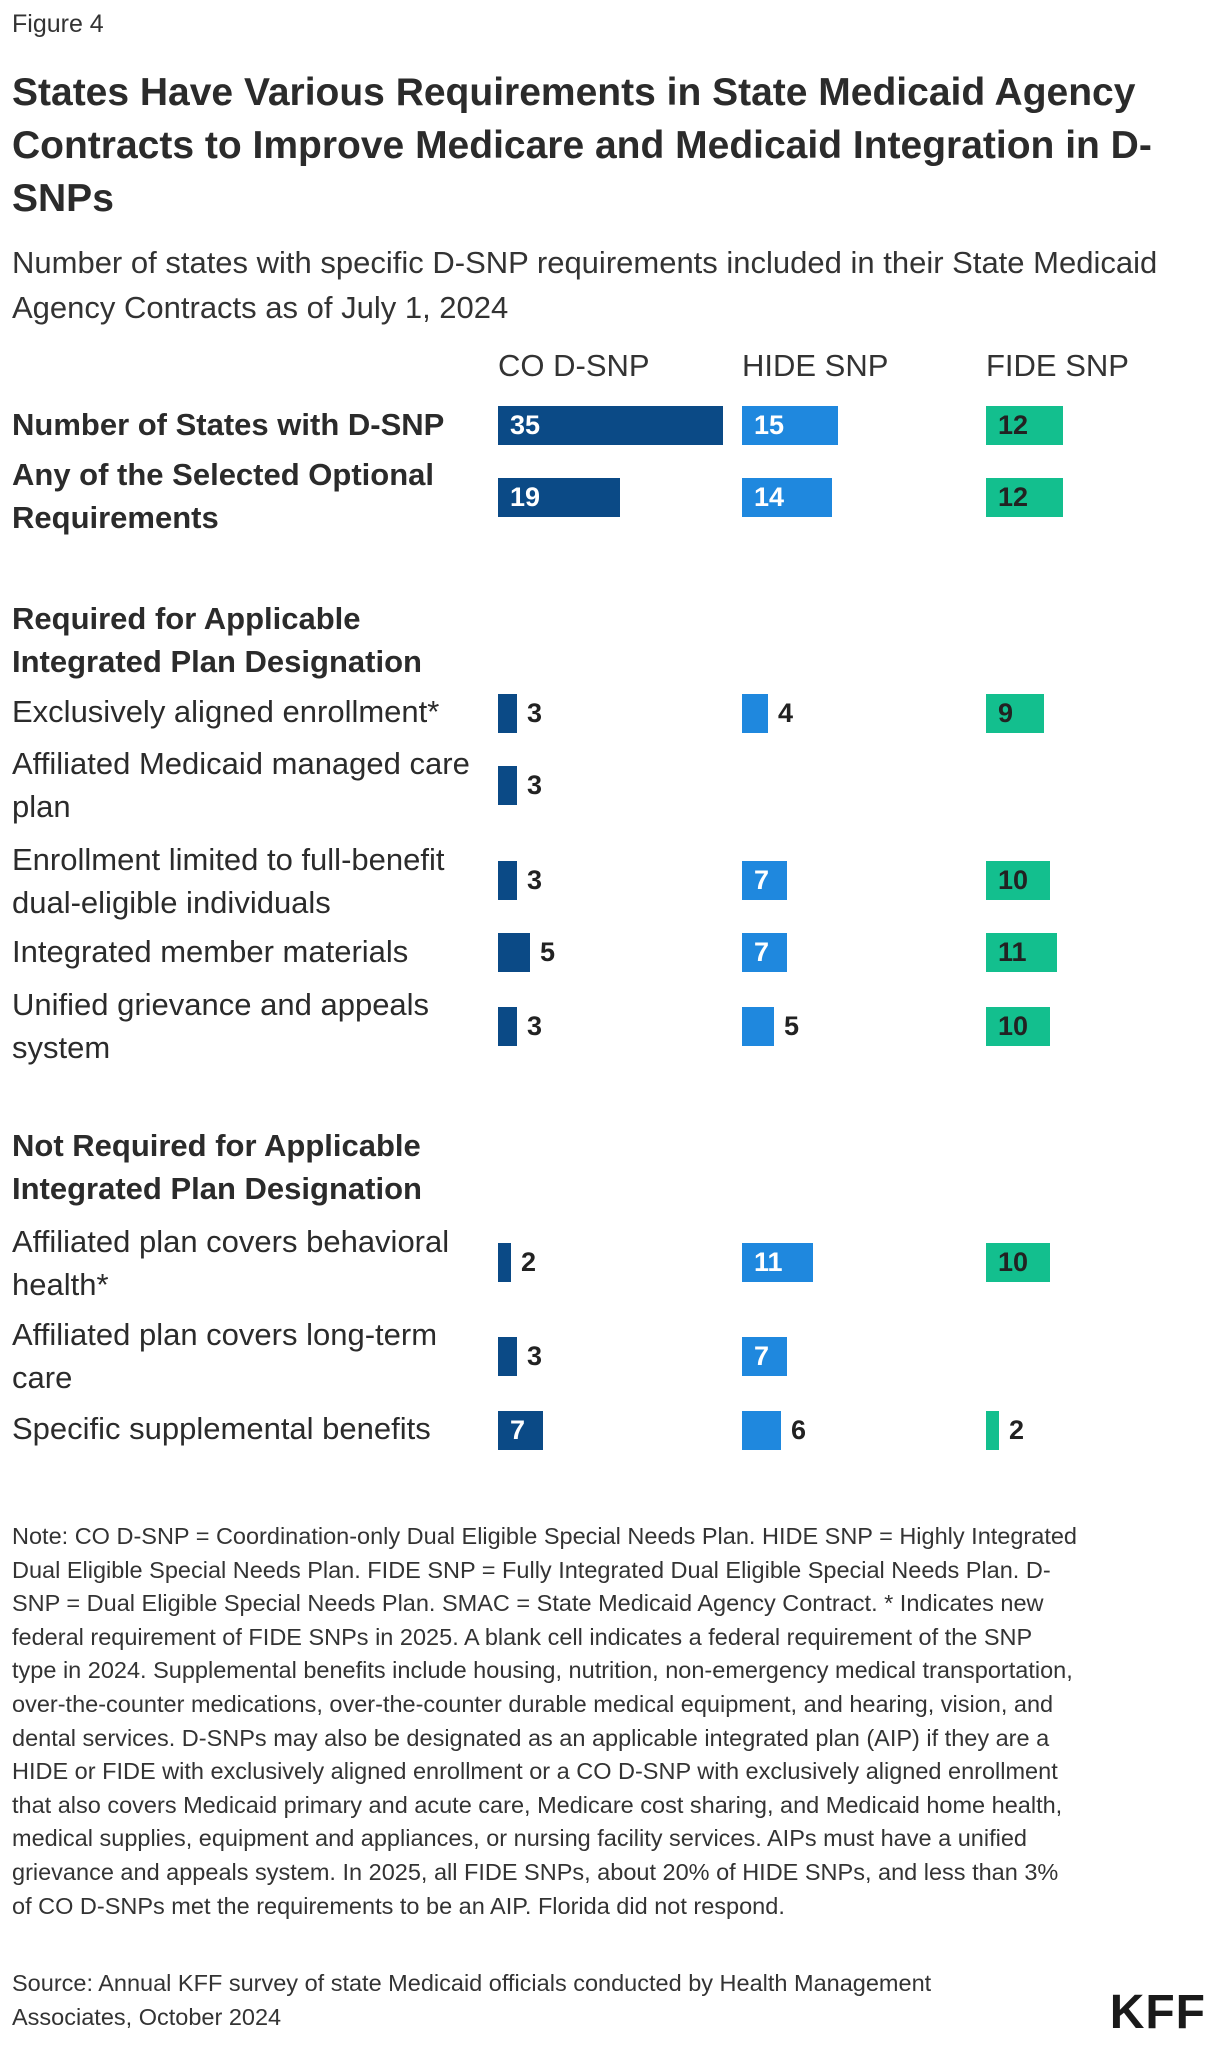  What do you see at coordinates (529, 1262) in the screenshot?
I see `data-label-co-dsnp: 2` at bounding box center [529, 1262].